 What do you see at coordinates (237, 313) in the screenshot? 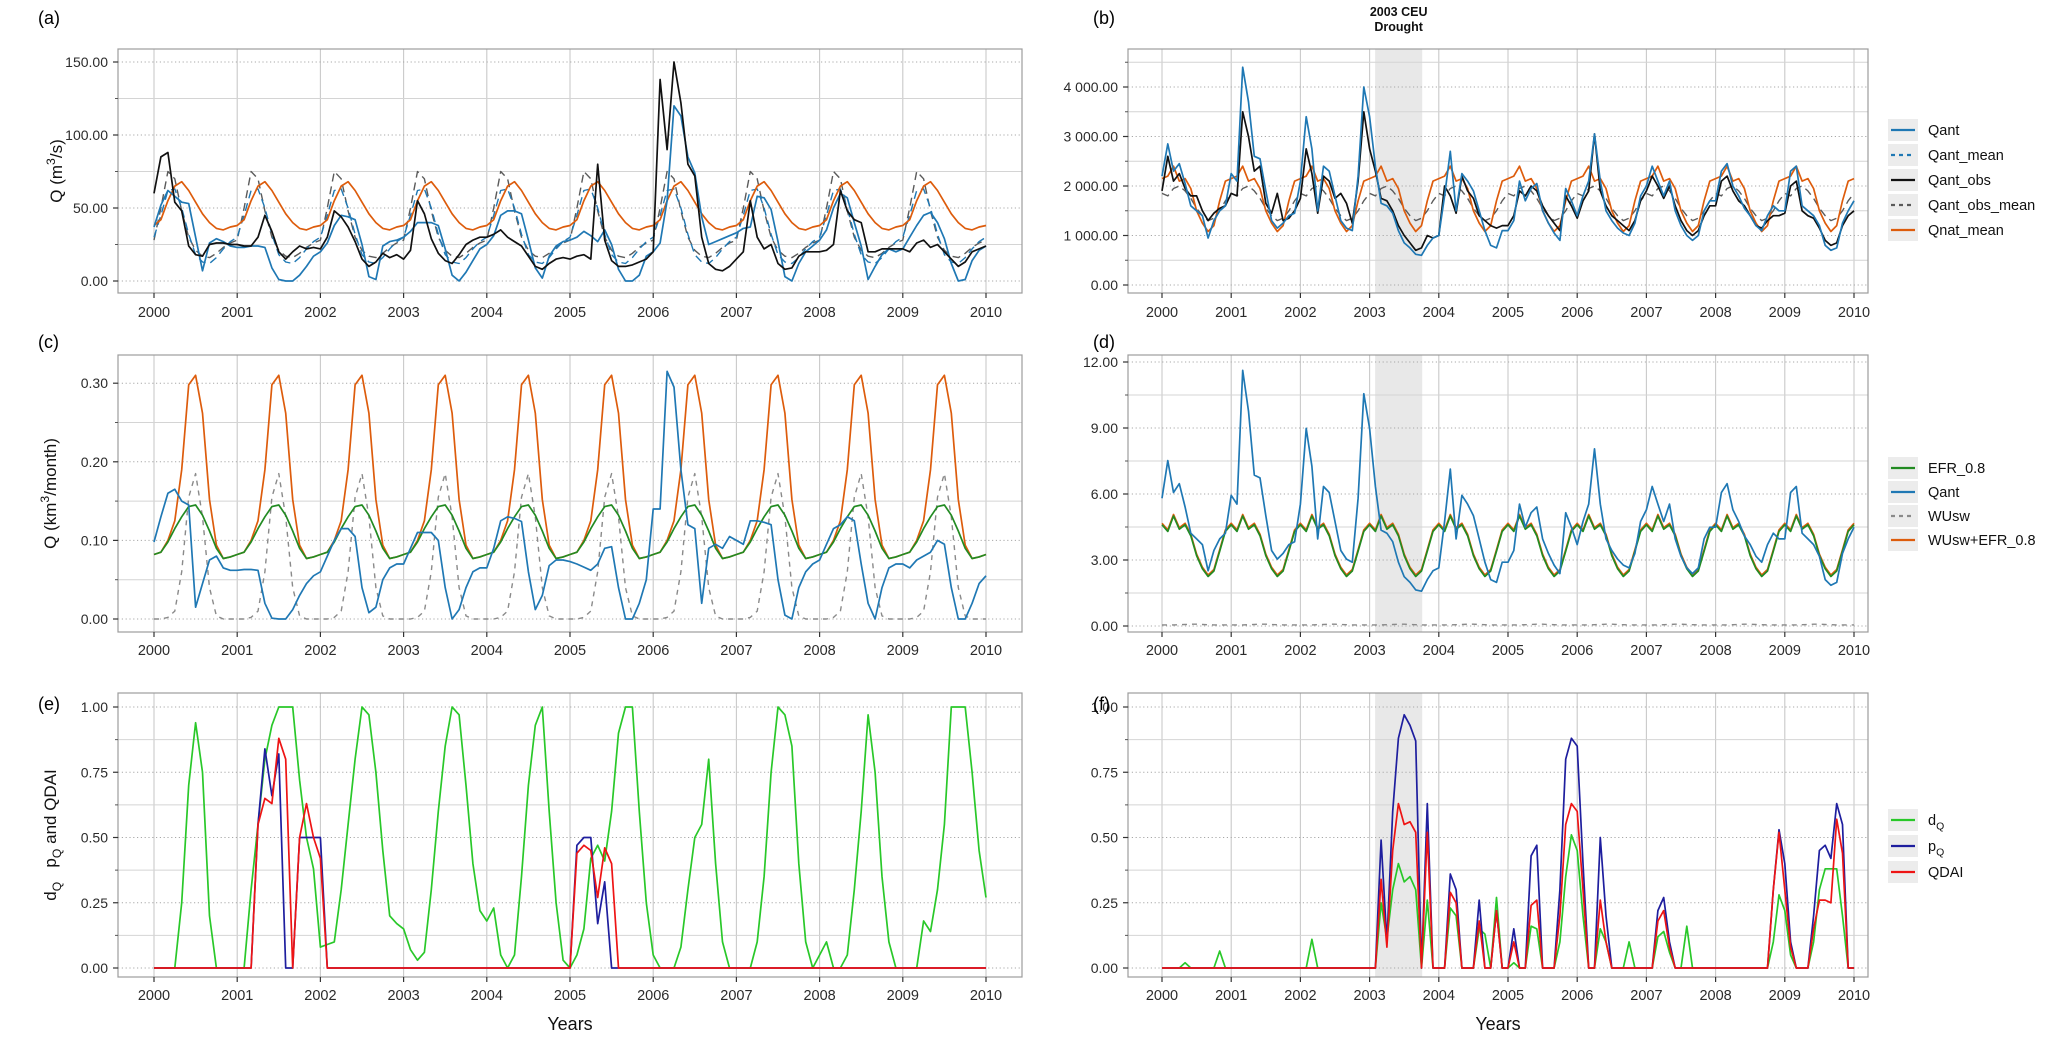
I see `panel-a-xtick-2001: 2001` at bounding box center [237, 313].